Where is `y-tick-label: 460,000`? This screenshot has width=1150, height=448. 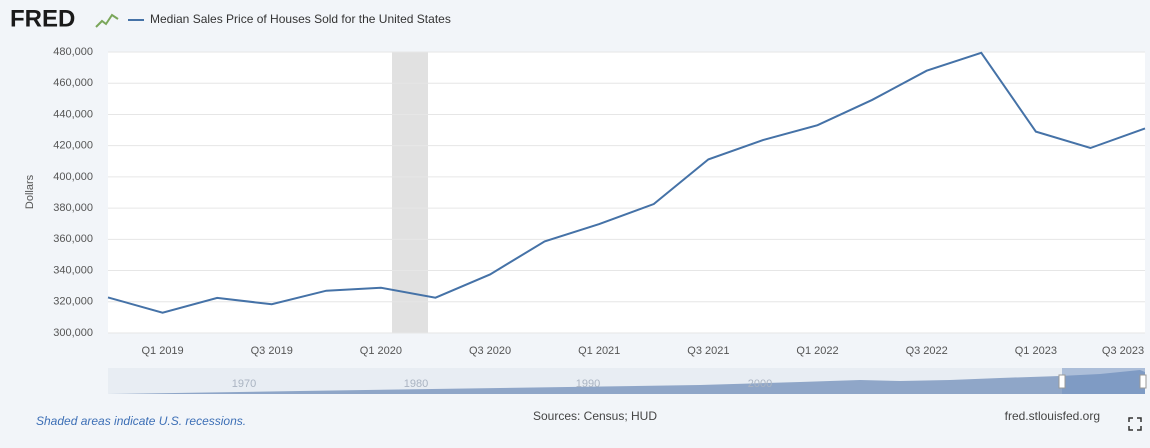
y-tick-label: 460,000 is located at coordinates (73, 83).